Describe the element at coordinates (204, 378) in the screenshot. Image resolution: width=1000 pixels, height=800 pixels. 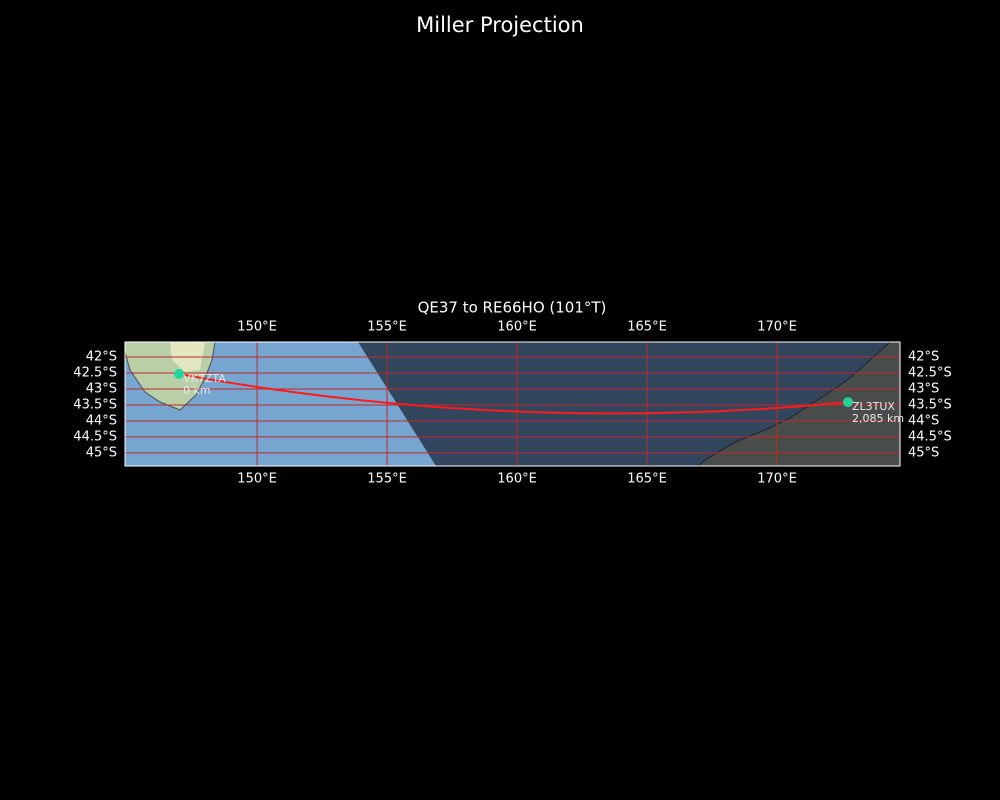
I see `station-name: VK7ZTA` at that location.